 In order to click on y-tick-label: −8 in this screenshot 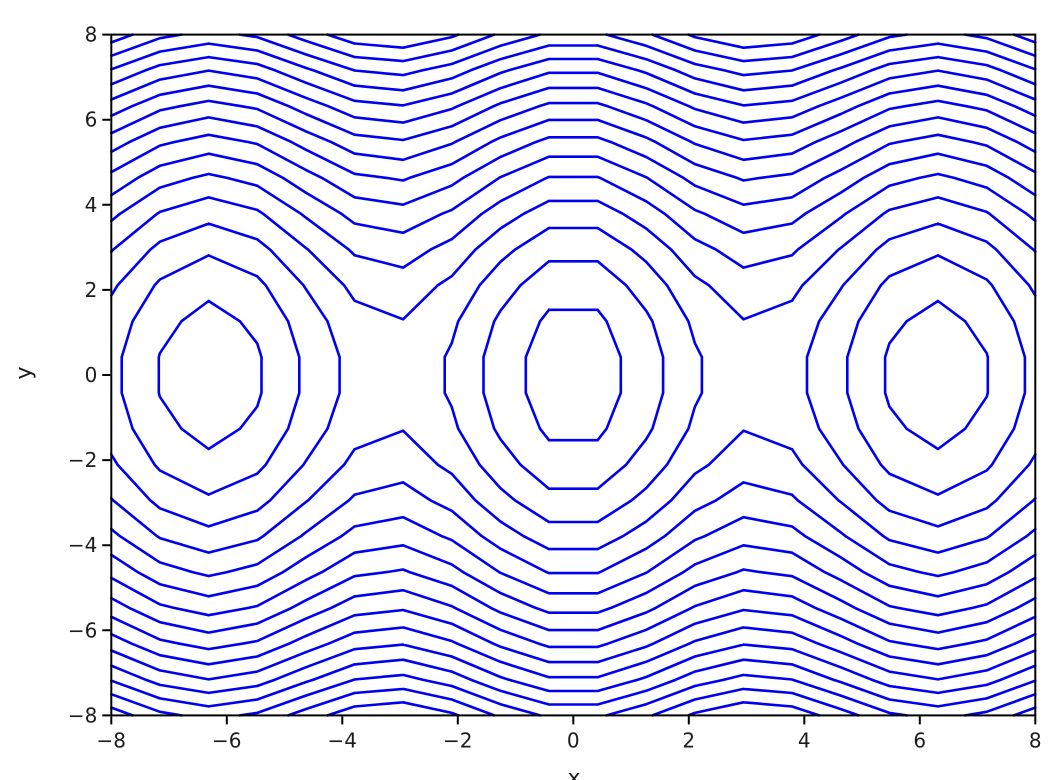, I will do `click(82, 715)`.